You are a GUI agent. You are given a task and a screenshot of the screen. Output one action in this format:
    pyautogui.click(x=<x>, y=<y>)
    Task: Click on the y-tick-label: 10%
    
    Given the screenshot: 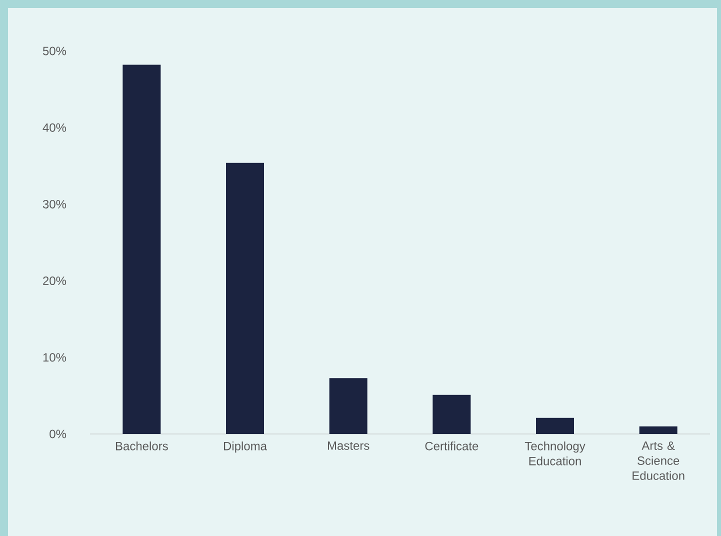 What is the action you would take?
    pyautogui.click(x=54, y=357)
    